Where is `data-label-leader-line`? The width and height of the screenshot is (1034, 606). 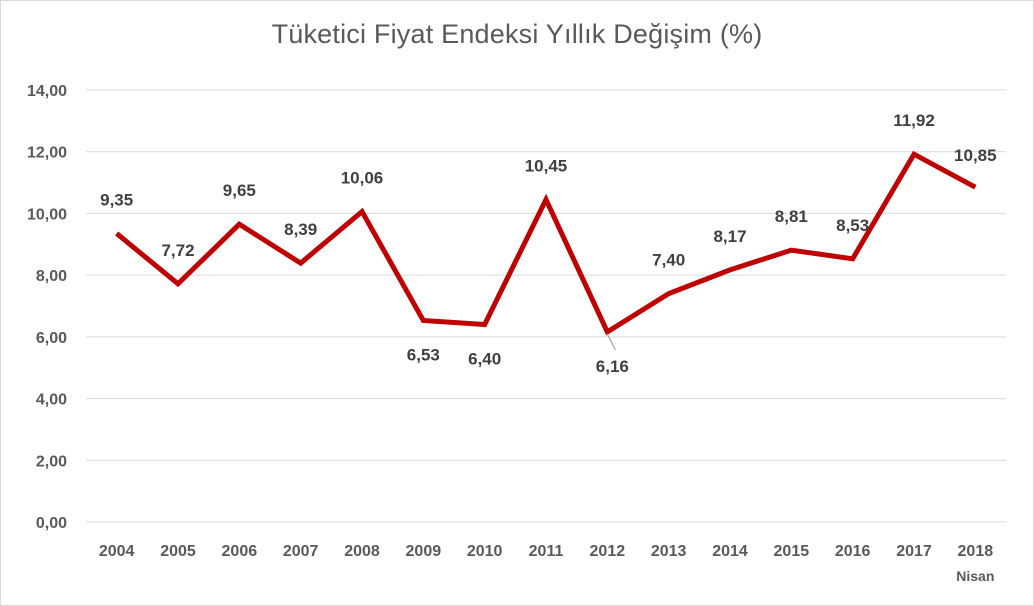
data-label-leader-line is located at coordinates (611, 342).